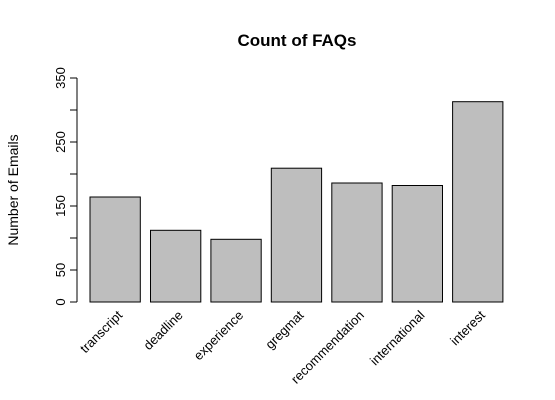  I want to click on y-tick-label: 50, so click(60, 270).